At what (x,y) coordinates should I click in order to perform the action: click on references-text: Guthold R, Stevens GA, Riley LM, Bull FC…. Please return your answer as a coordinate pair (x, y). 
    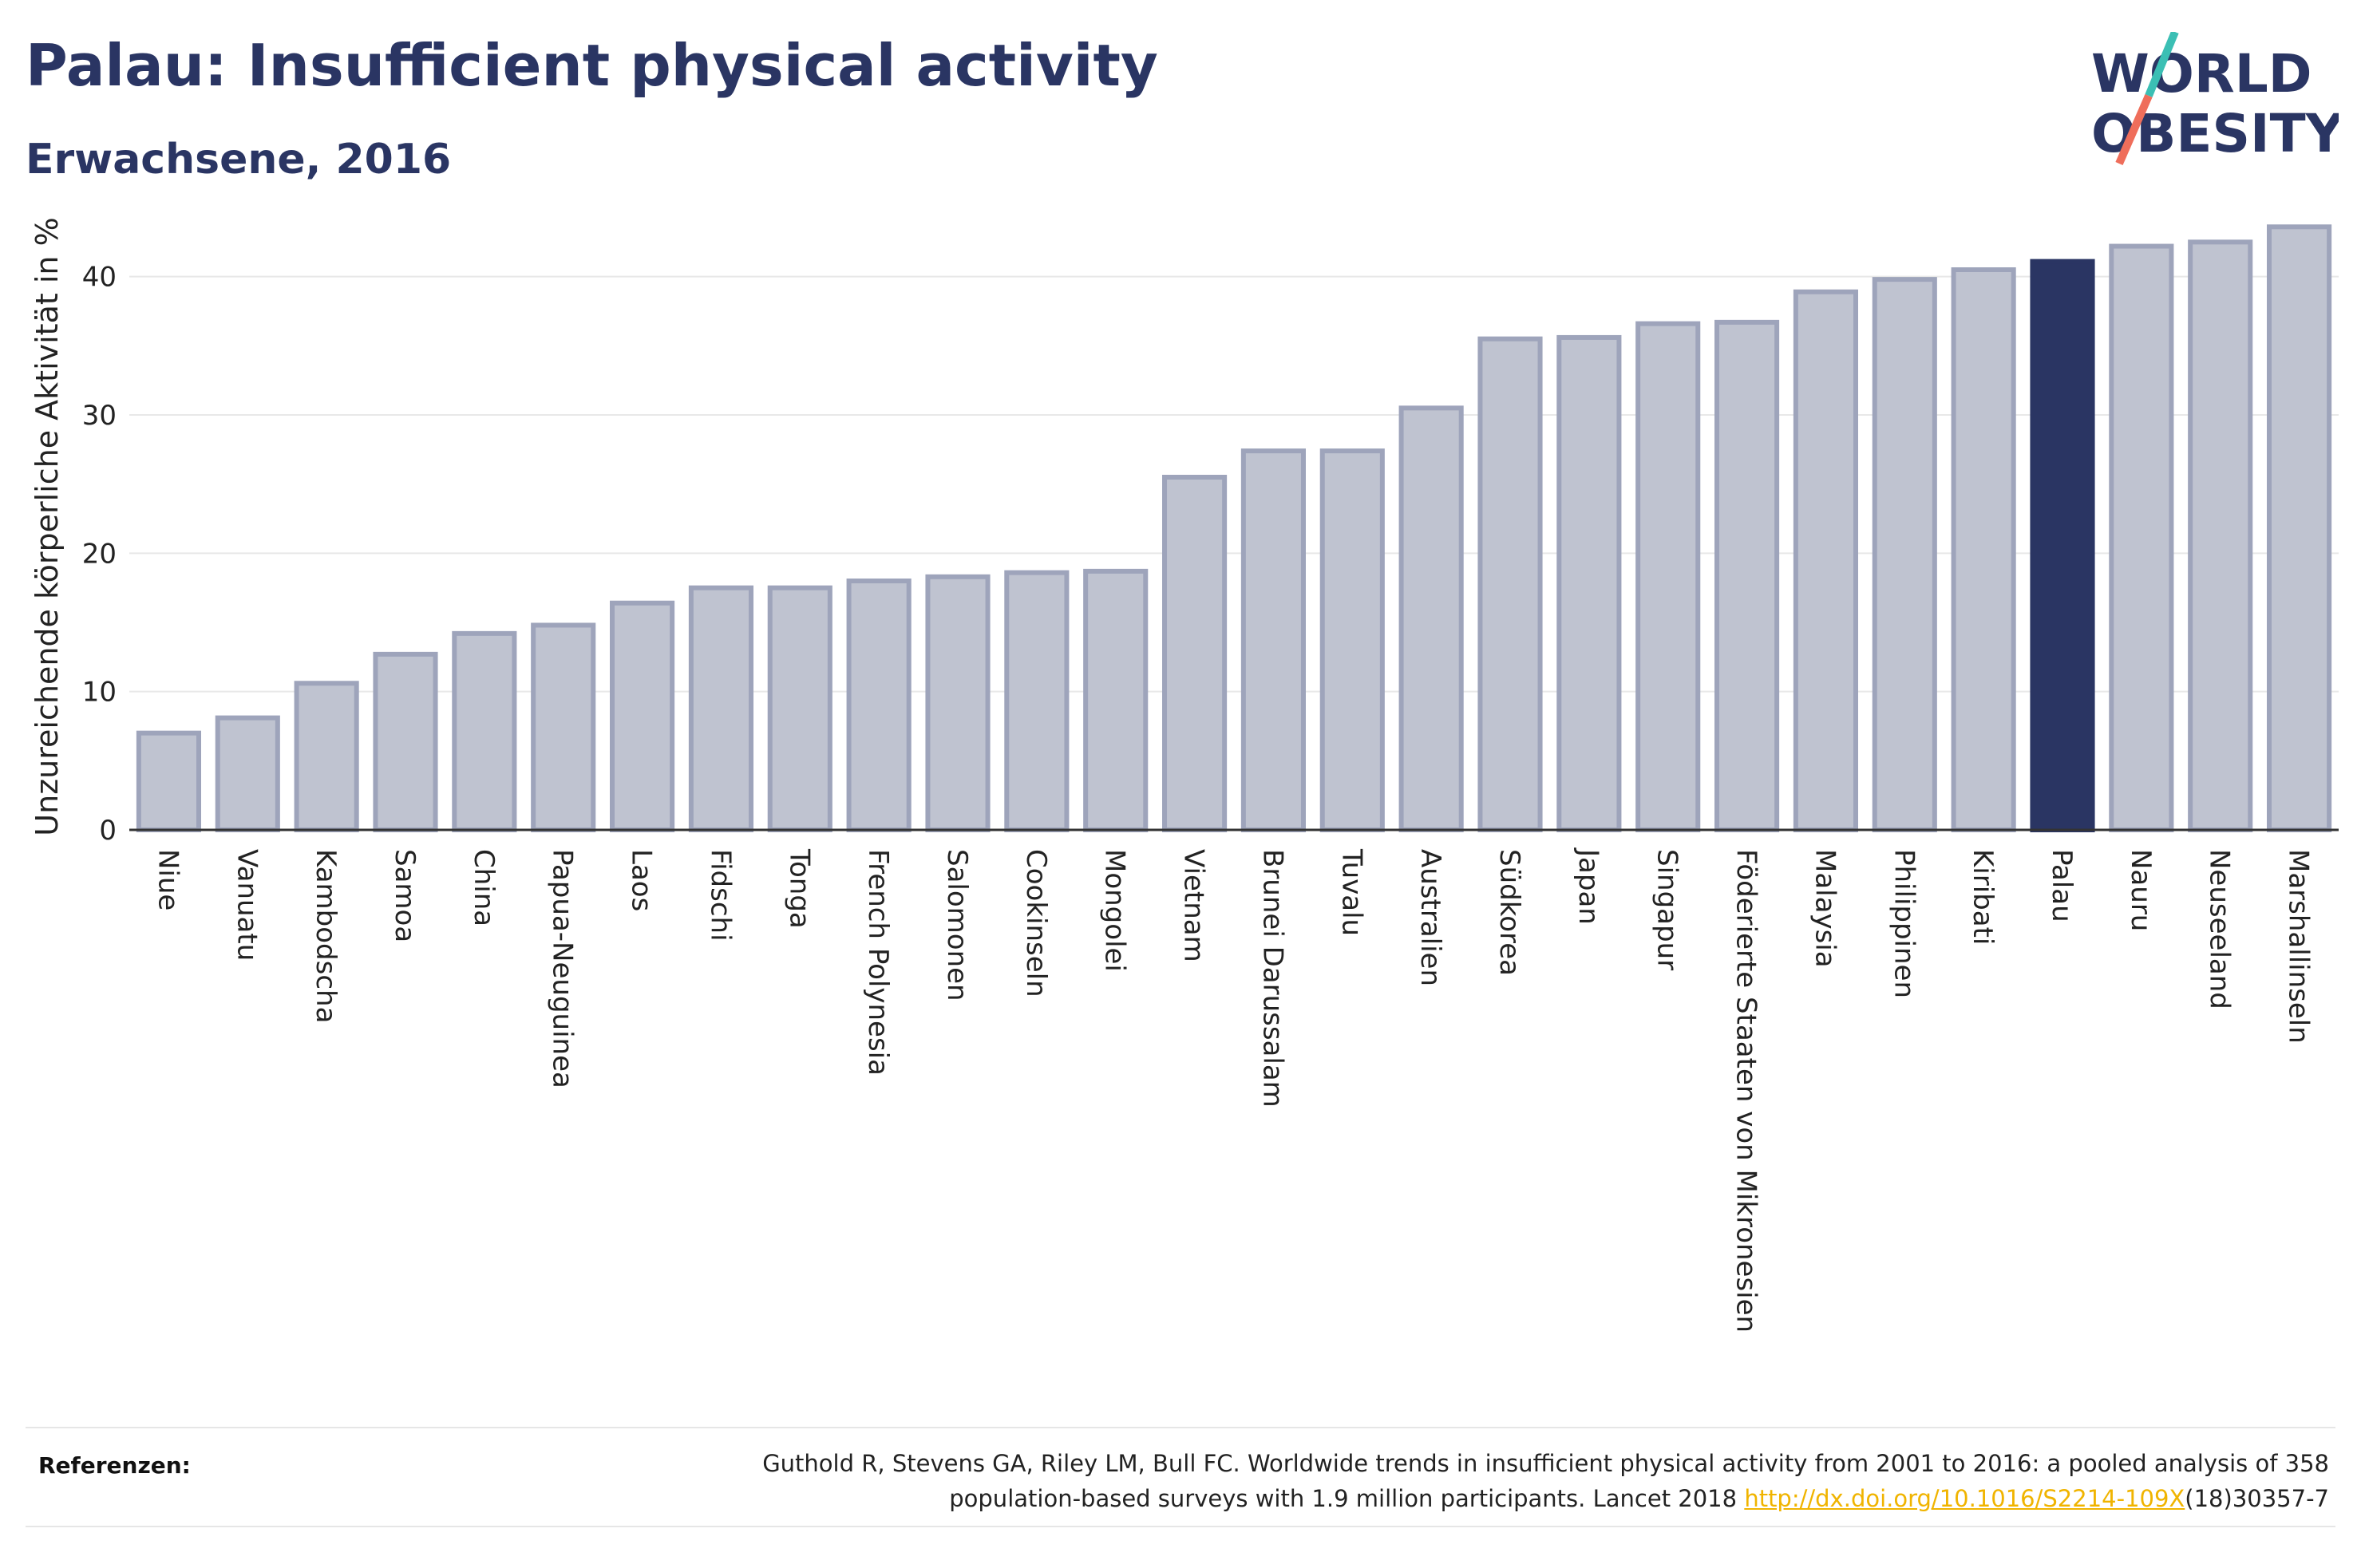
    Looking at the image, I should click on (1411, 1481).